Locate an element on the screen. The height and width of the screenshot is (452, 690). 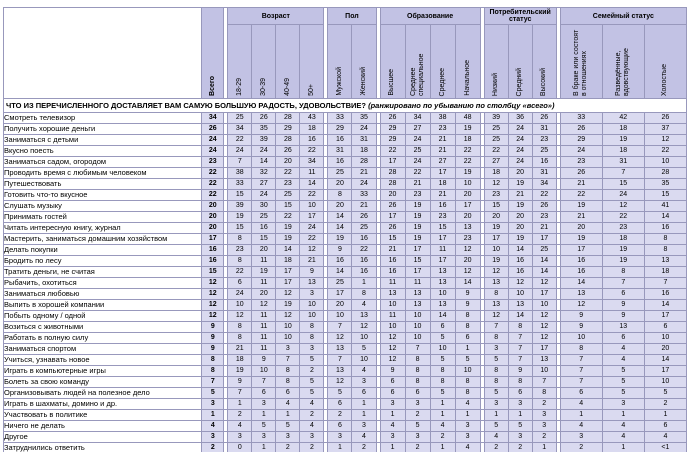
value-cell: 31 is located at coordinates (340, 151).